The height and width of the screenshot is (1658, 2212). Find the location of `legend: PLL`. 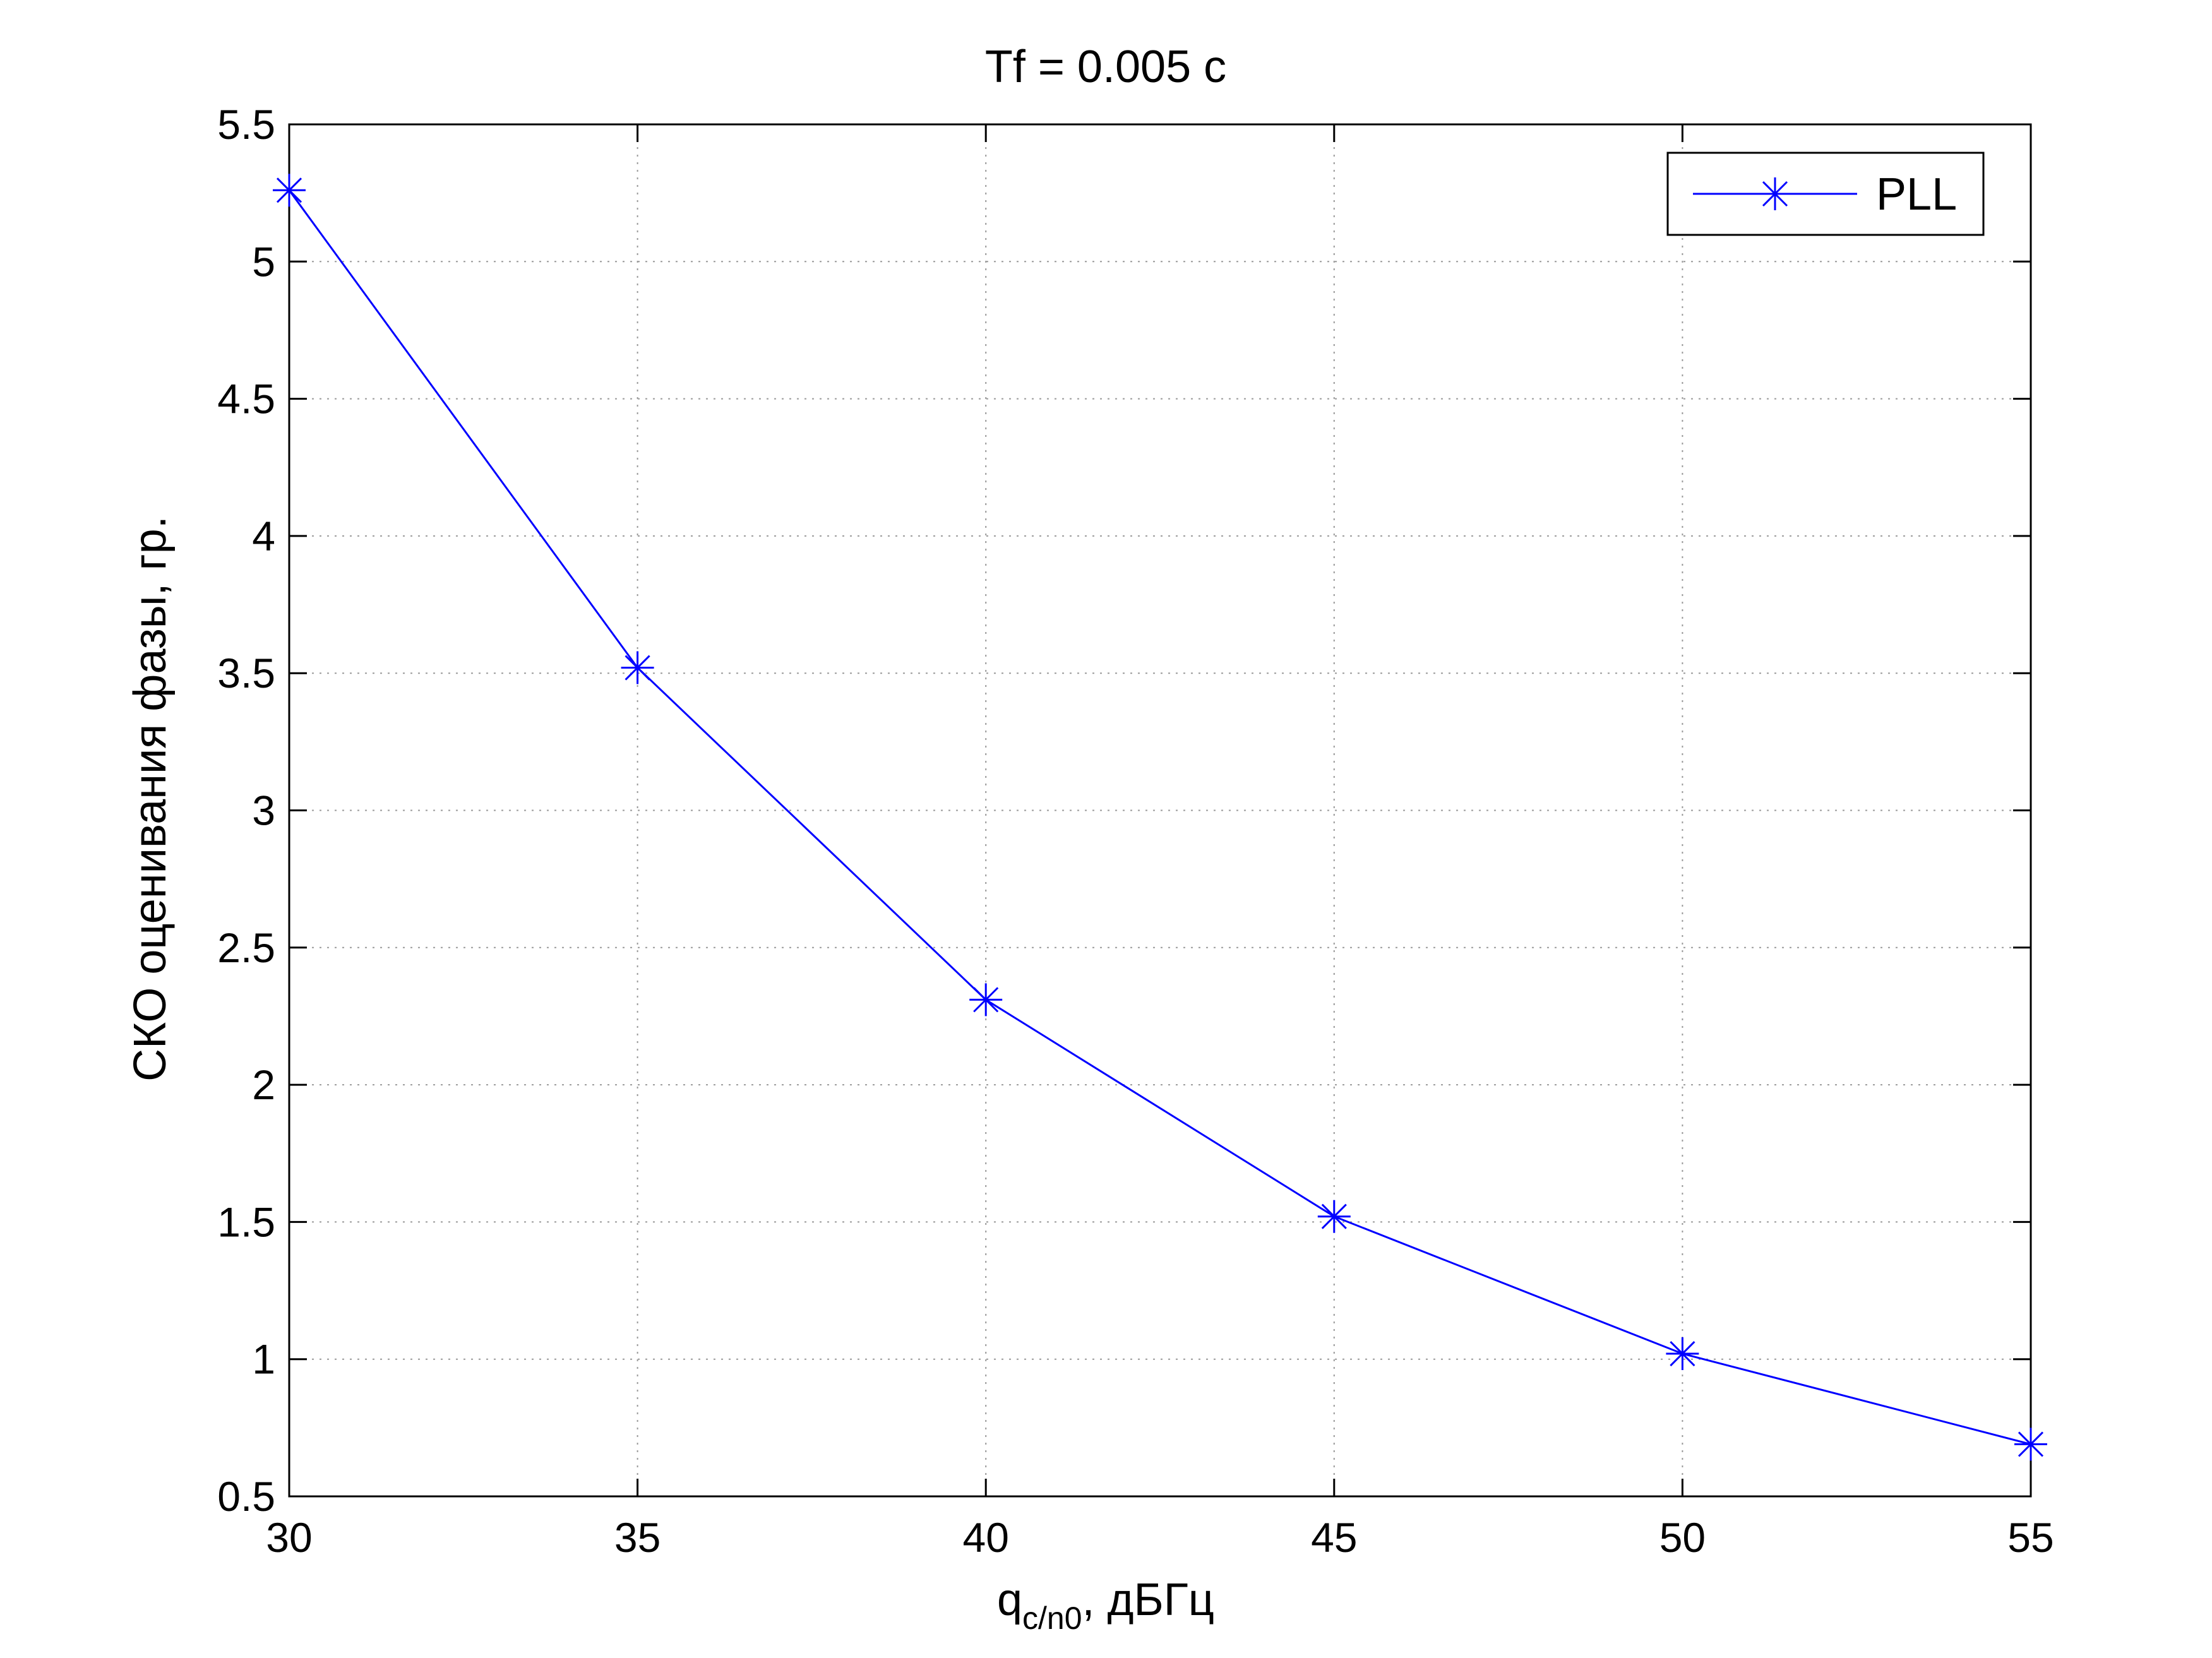

legend: PLL is located at coordinates (1825, 194).